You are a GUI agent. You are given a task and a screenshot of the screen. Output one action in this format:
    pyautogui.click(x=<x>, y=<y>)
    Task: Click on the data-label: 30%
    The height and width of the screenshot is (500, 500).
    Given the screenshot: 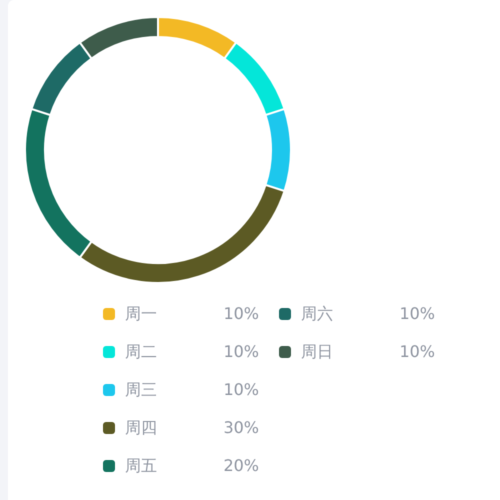 What is the action you would take?
    pyautogui.click(x=241, y=428)
    